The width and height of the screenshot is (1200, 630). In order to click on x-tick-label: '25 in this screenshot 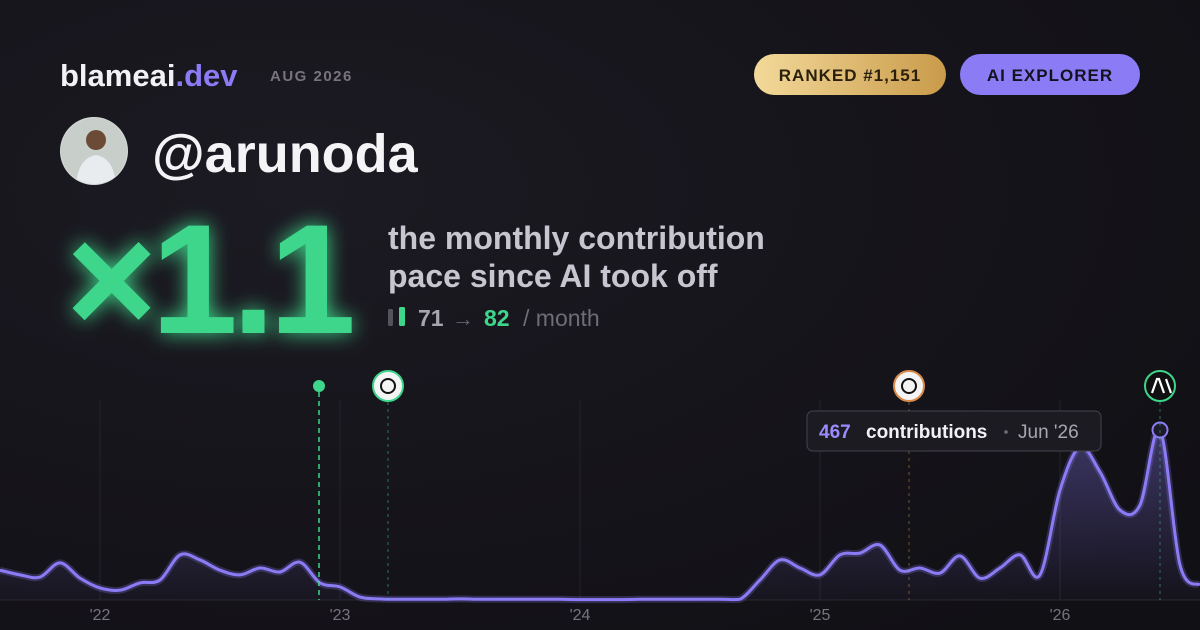, I will do `click(820, 615)`.